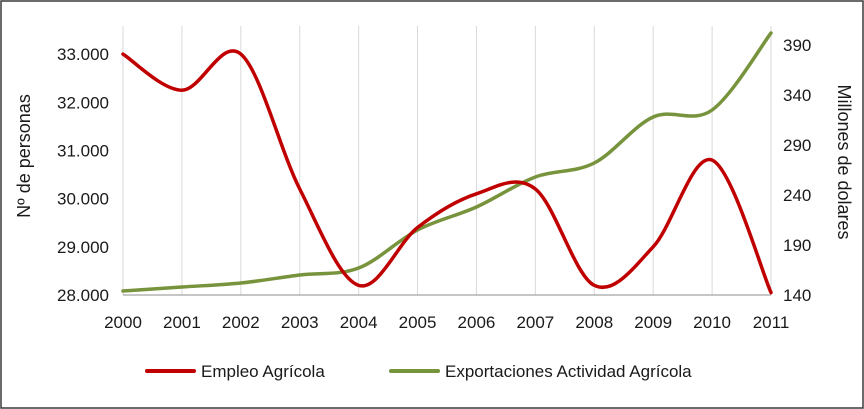 This screenshot has height=409, width=864. Describe the element at coordinates (83, 175) in the screenshot. I see `left-axis-ticks: 28.000 29.000 30.000 31.000 32.000 33.000` at that location.